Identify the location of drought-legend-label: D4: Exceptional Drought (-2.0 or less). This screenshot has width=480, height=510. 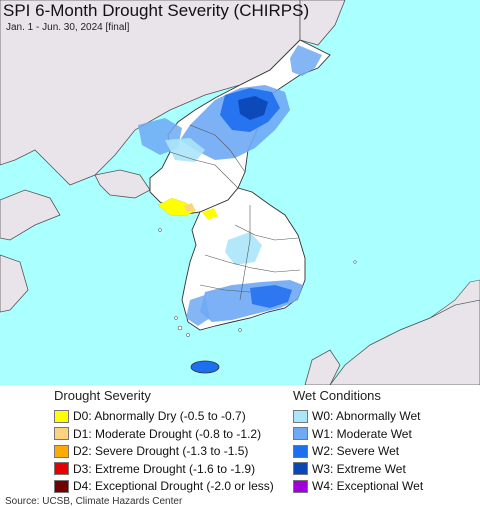
(173, 486).